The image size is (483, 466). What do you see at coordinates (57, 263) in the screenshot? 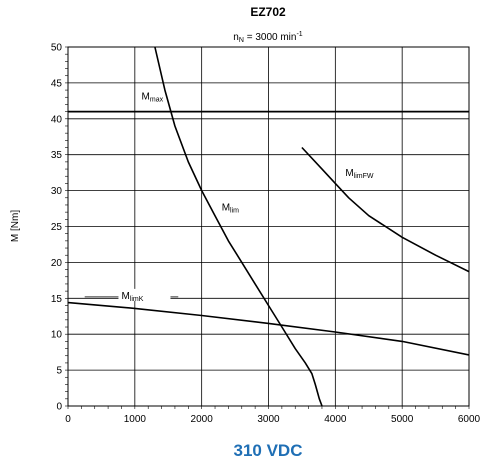
I see `y-tick-label-4: 20` at bounding box center [57, 263].